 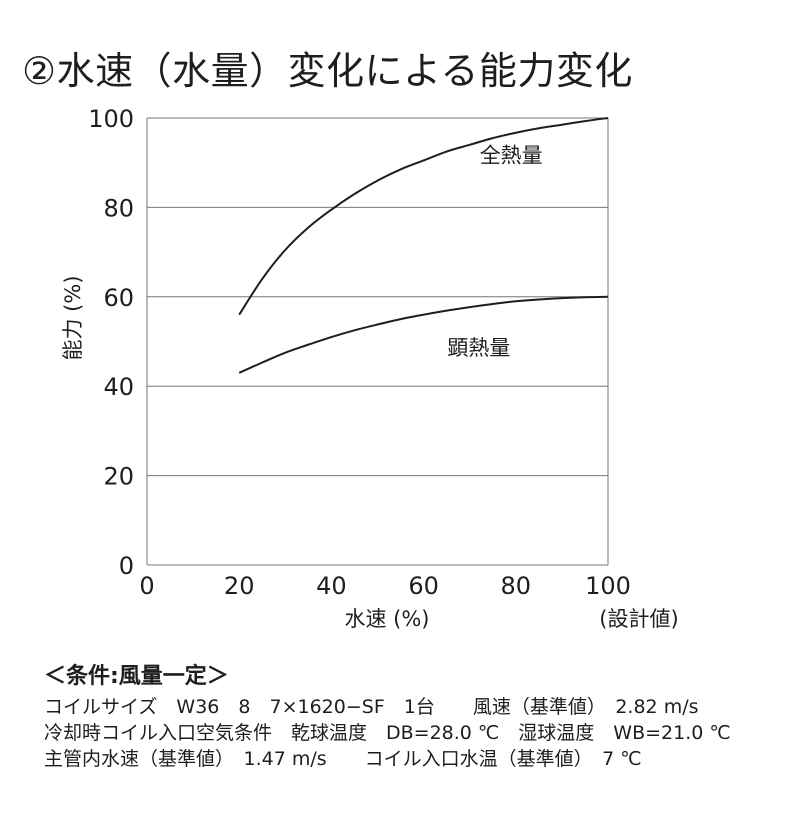 What do you see at coordinates (423, 216) in the screenshot?
I see `series-line-total-heat` at bounding box center [423, 216].